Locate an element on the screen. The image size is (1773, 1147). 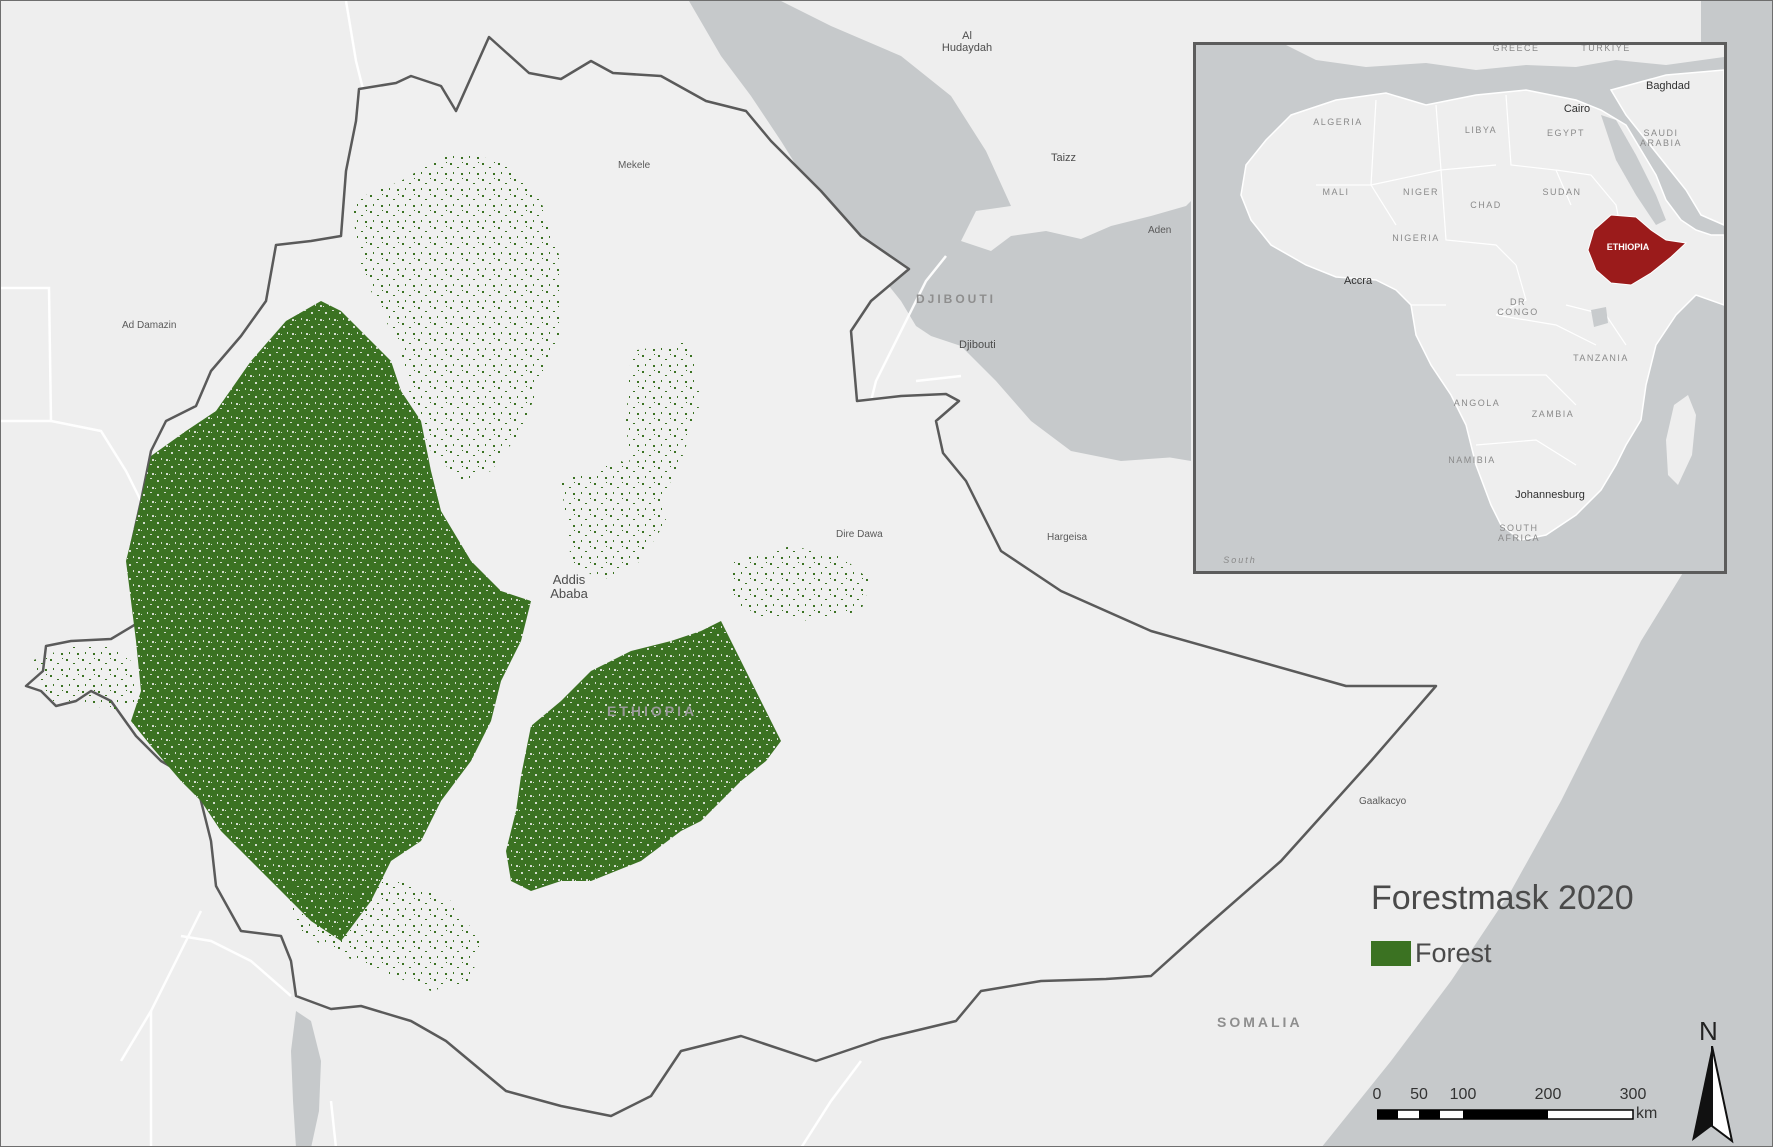
forest-sparse-southwest is located at coordinates (83, 678).